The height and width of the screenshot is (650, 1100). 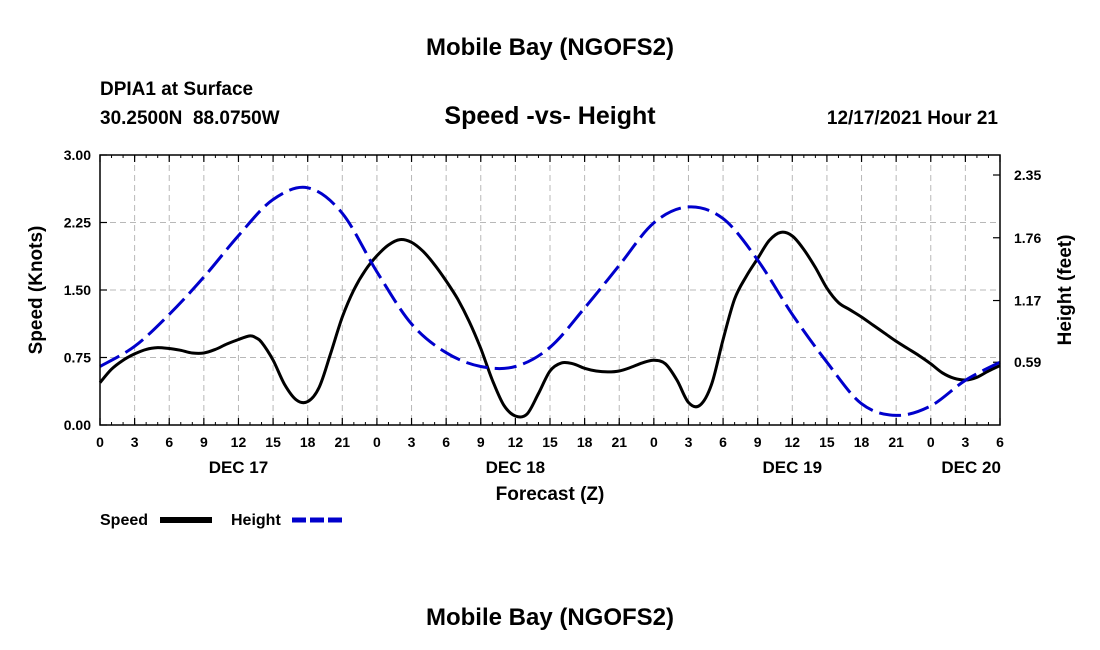 I want to click on chart-title: Speed -vs- Height, so click(x=550, y=116).